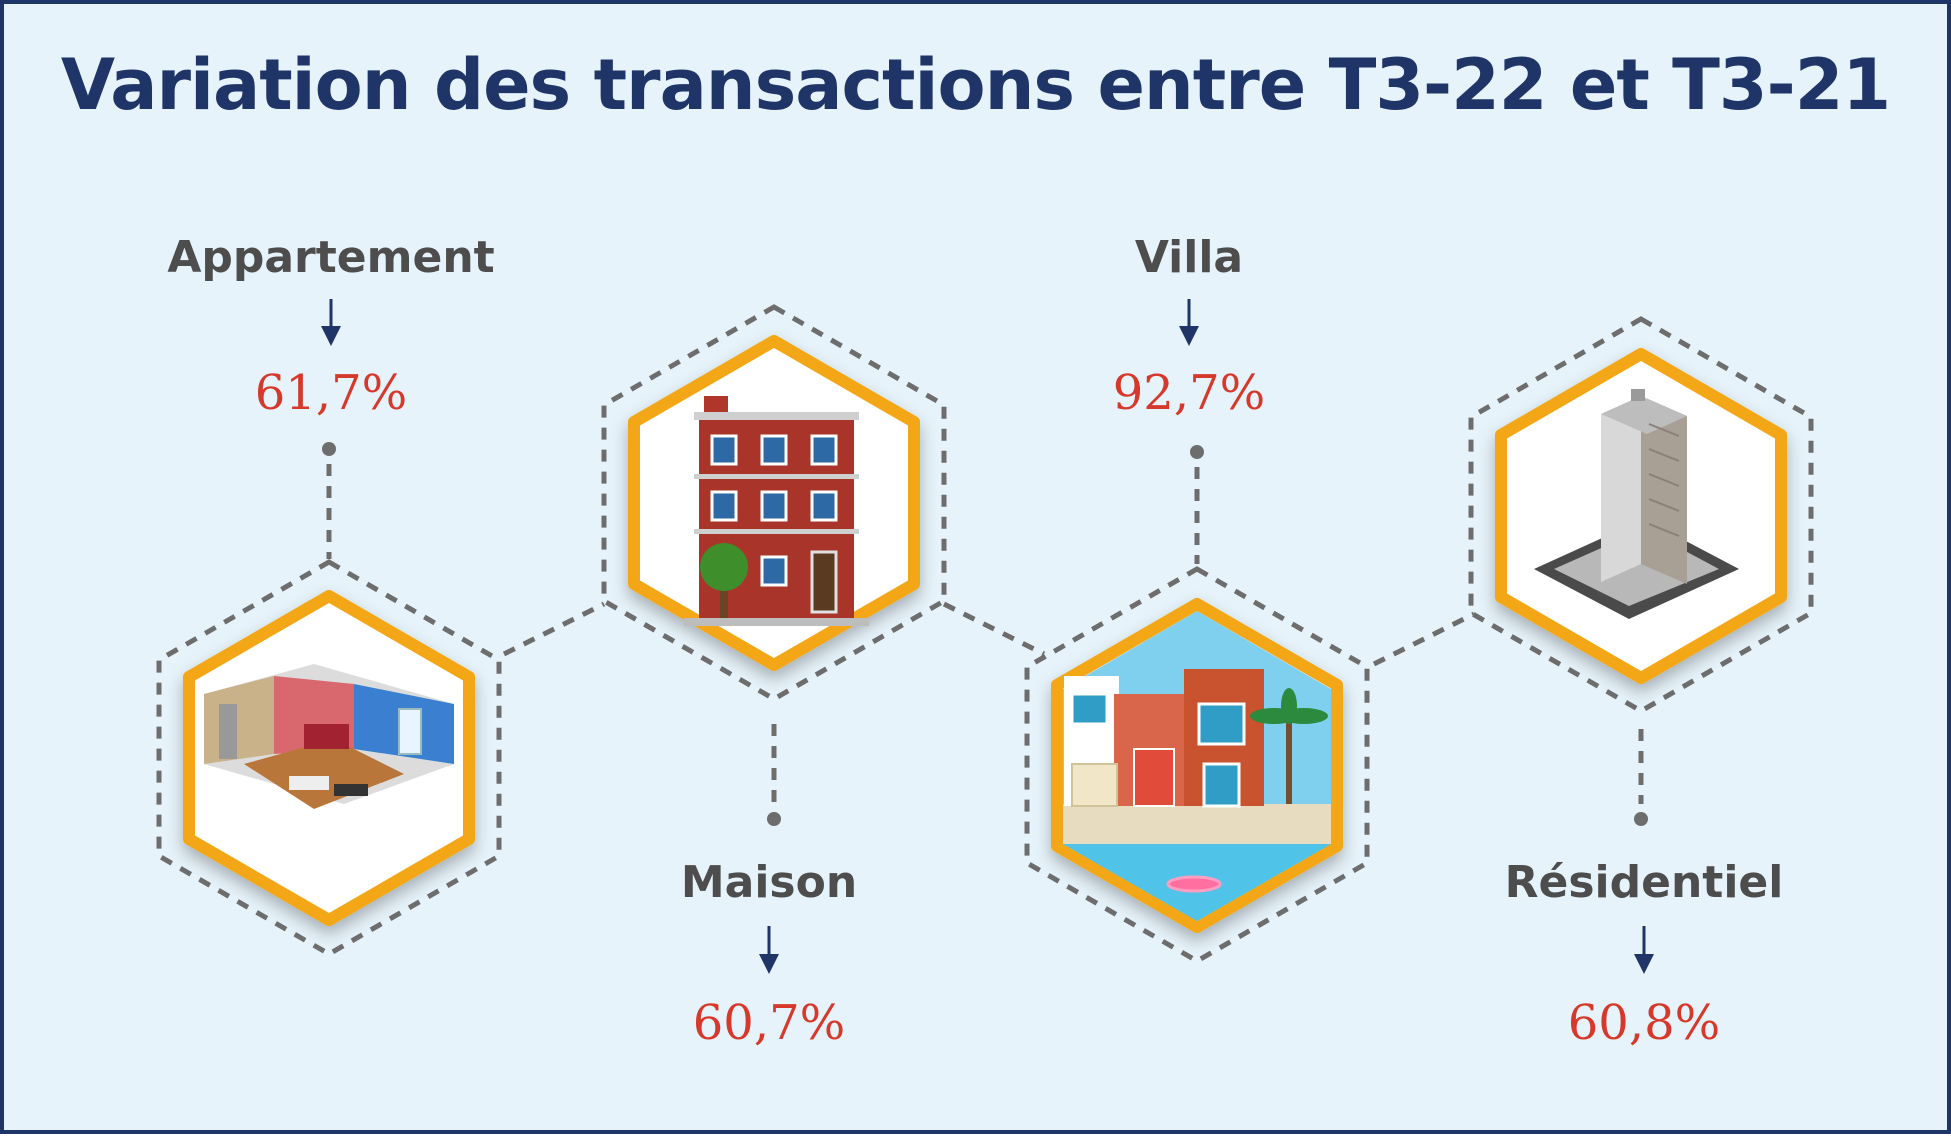 This screenshot has width=1951, height=1138. Describe the element at coordinates (774, 677) in the screenshot. I see `item-maison: Maison 60,7%` at that location.